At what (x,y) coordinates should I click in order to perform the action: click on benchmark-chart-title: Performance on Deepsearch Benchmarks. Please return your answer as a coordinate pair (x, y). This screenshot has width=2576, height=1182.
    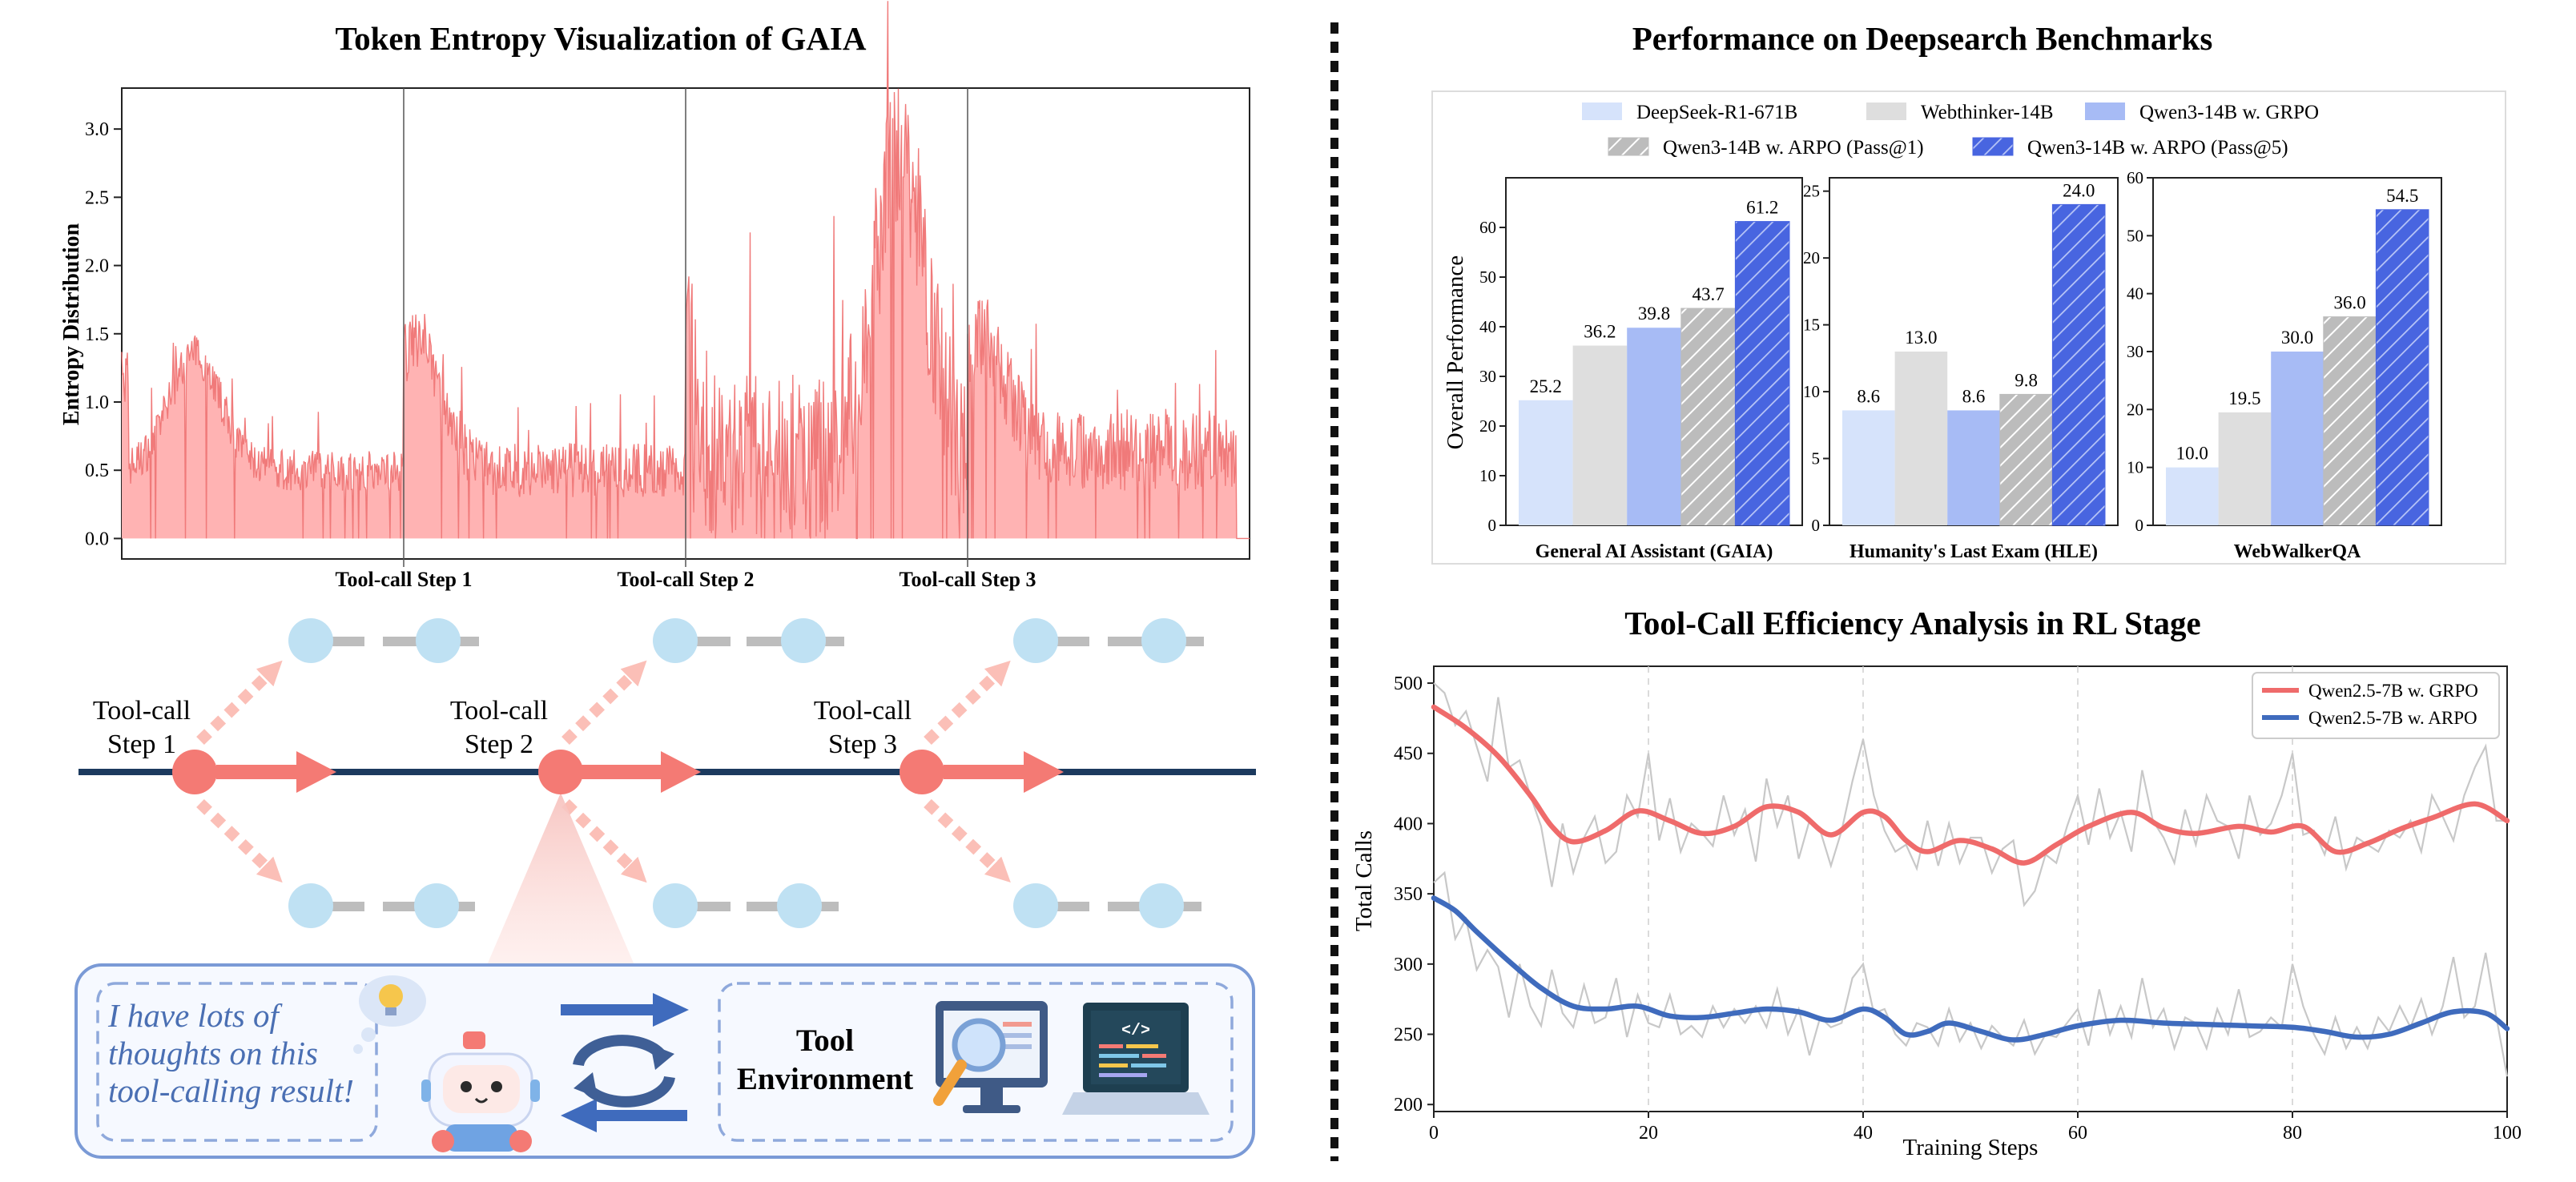
    Looking at the image, I should click on (1923, 38).